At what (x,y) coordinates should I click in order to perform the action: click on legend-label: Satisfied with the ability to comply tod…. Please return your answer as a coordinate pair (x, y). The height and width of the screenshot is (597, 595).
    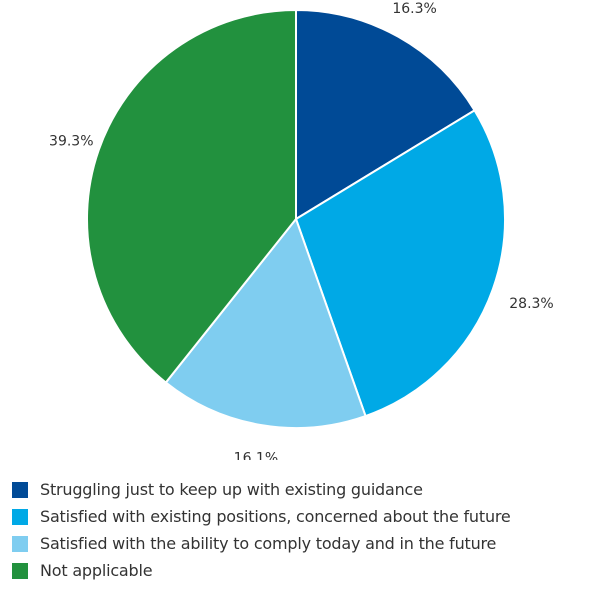
    Looking at the image, I should click on (268, 543).